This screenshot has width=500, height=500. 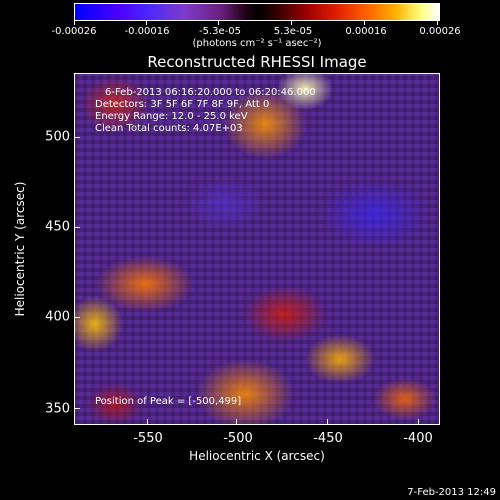 I want to click on time-range-text: 6-Feb-2013 06:16:20.000 to 06:20:46.000, so click(x=210, y=92).